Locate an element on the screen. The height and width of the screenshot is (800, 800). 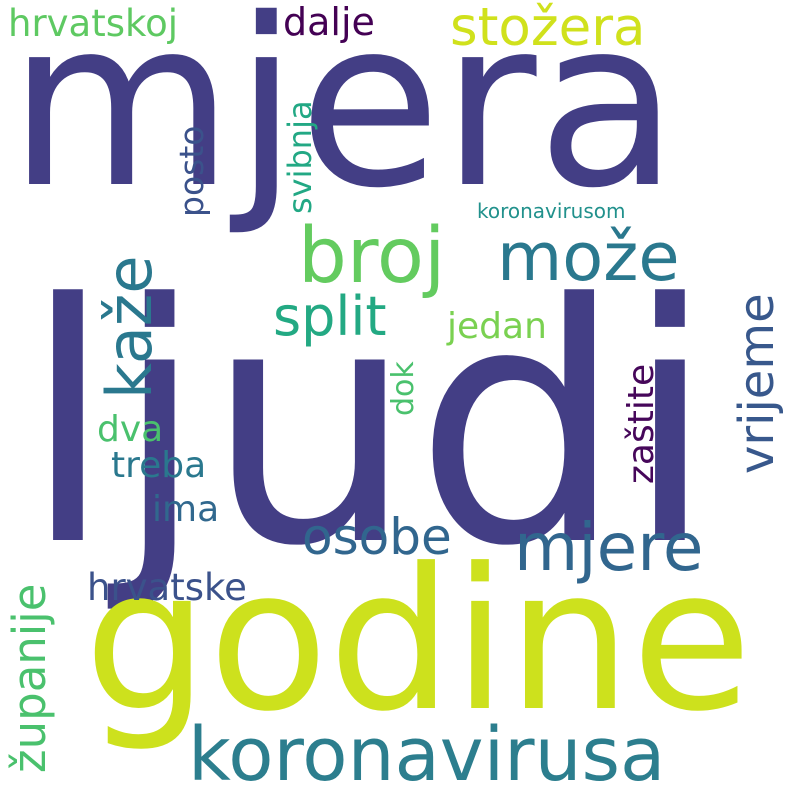
word-jedan: jedan is located at coordinates (497, 326).